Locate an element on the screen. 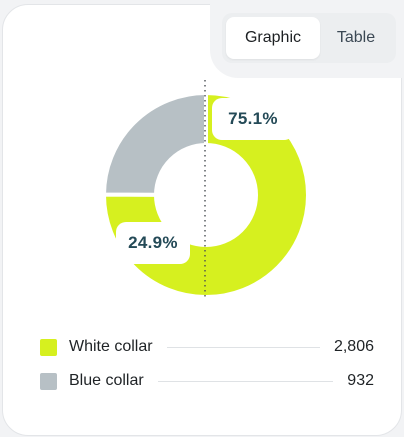  legend-swatch-blue-collar is located at coordinates (48, 381).